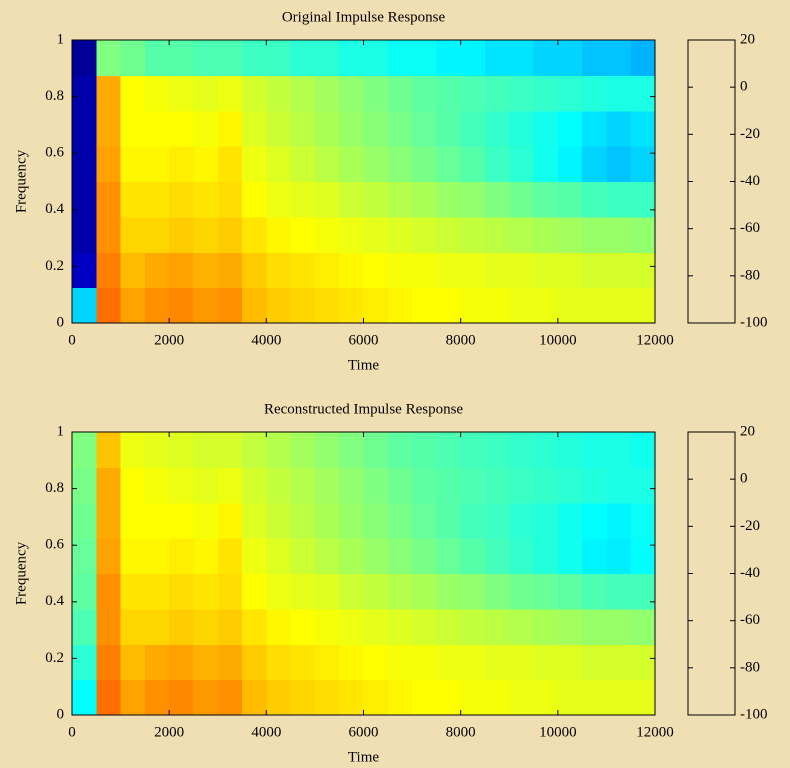 Image resolution: width=790 pixels, height=768 pixels. What do you see at coordinates (266, 732) in the screenshot?
I see `x-tick-label: 4000` at bounding box center [266, 732].